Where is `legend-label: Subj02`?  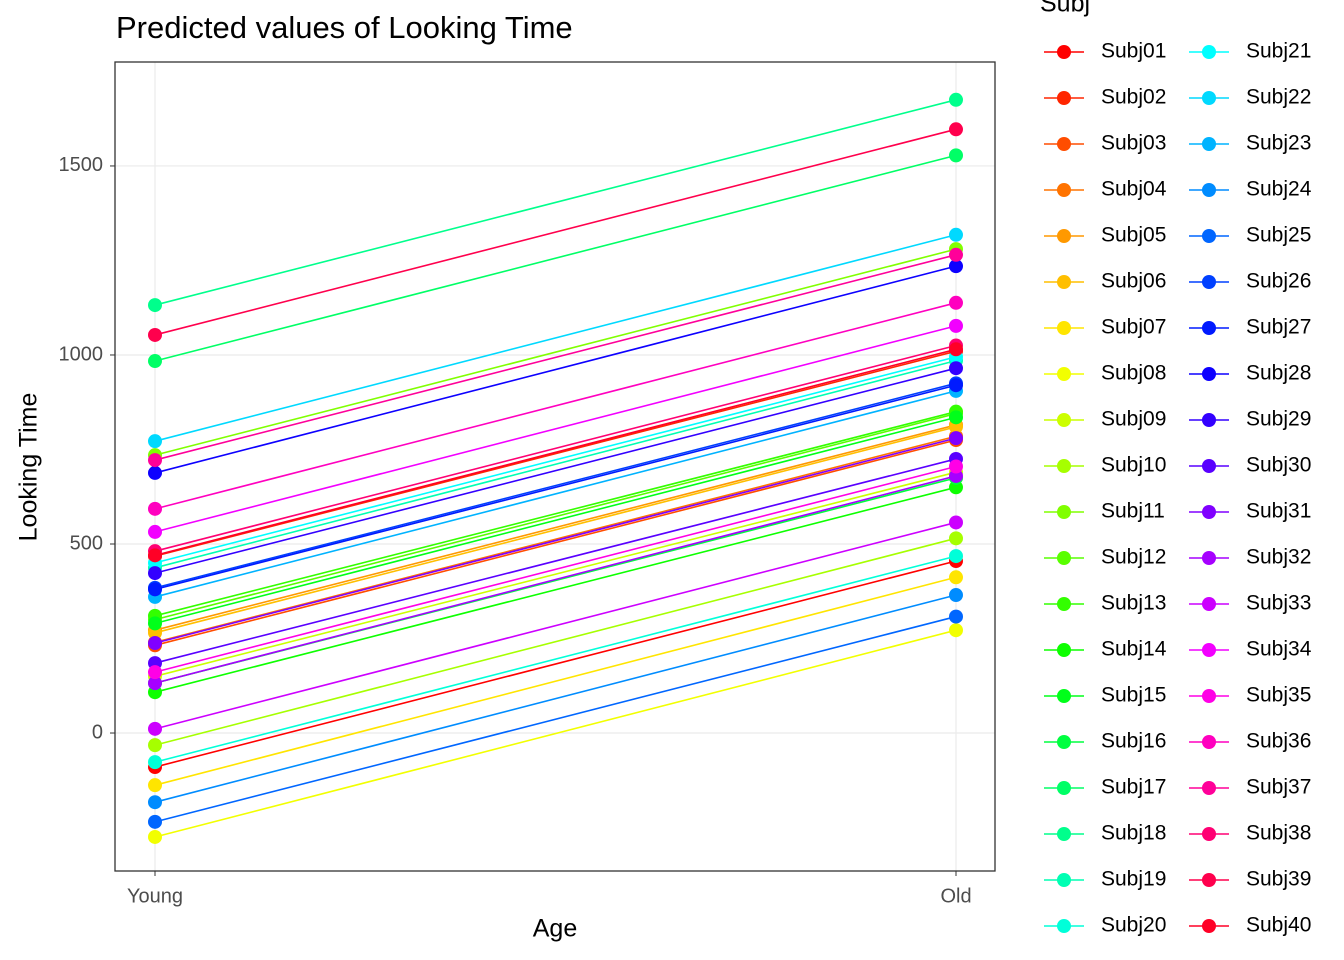 legend-label: Subj02 is located at coordinates (1133, 97).